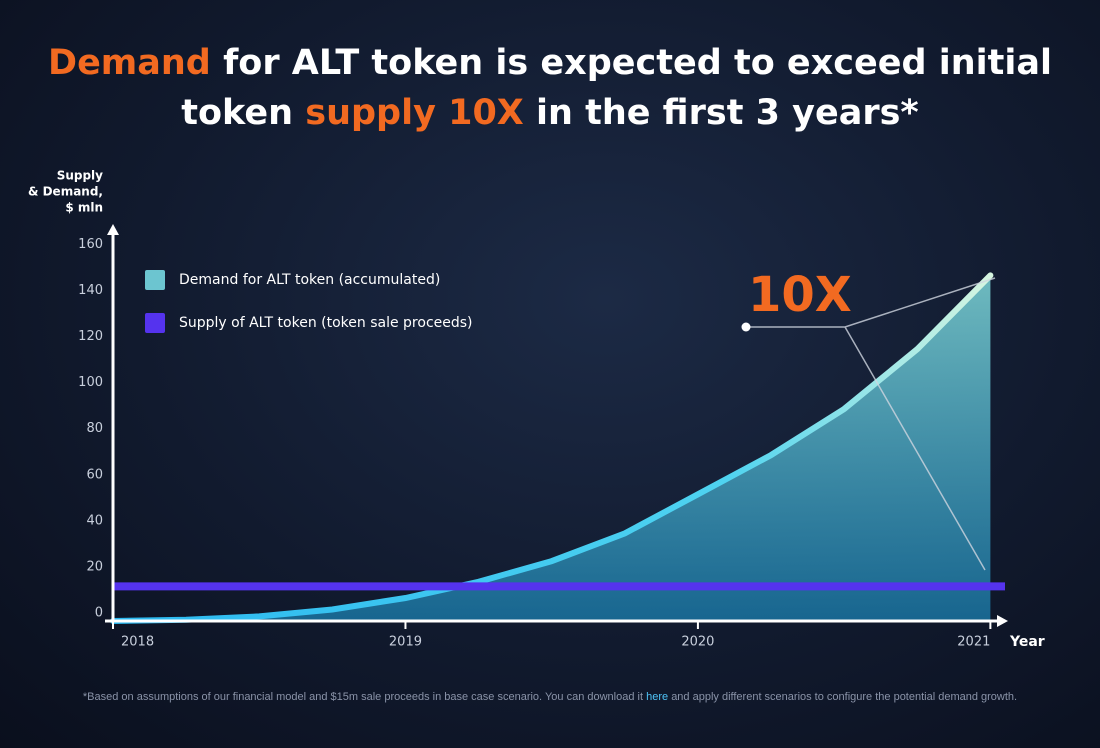 The image size is (1100, 748). Describe the element at coordinates (800, 295) in the screenshot. I see `annotation: 10X` at that location.